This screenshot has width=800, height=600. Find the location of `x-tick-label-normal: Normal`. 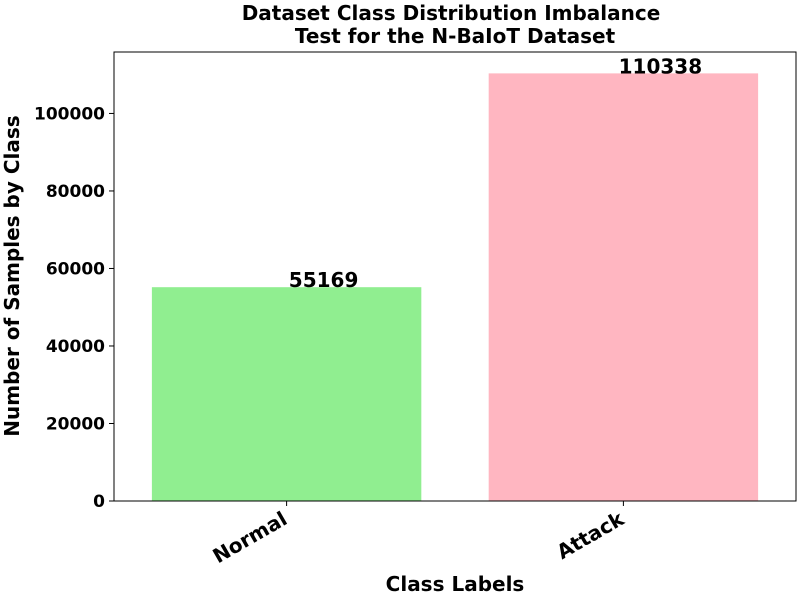

x-tick-label-normal: Normal is located at coordinates (249, 538).